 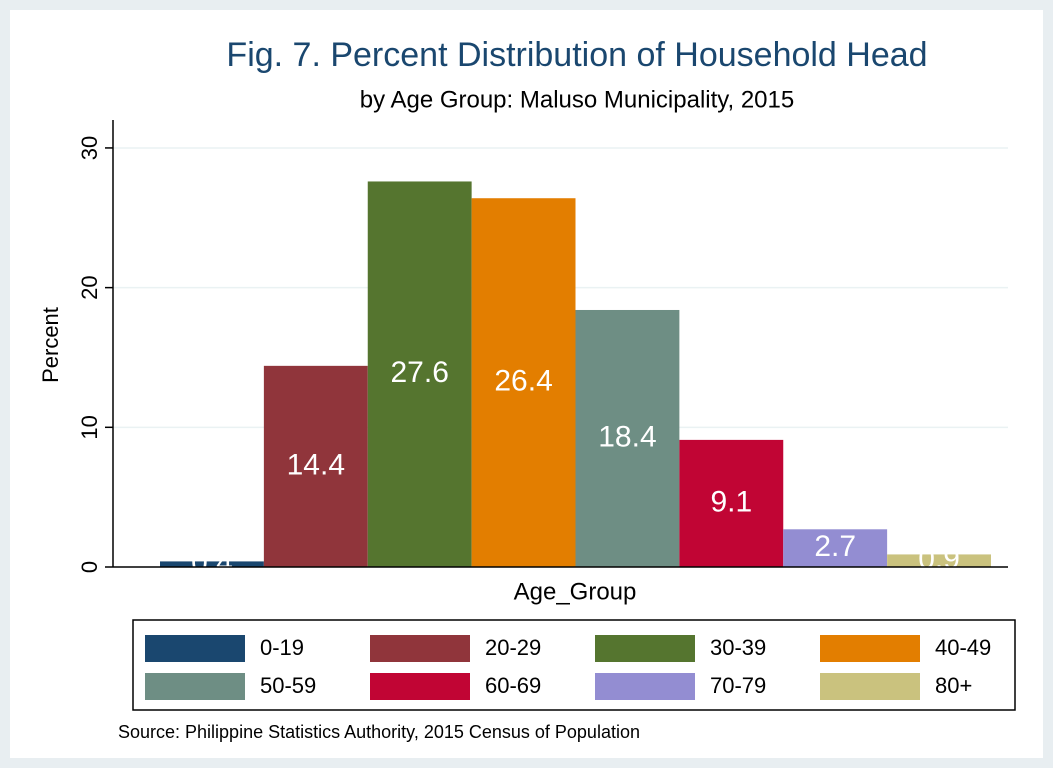 What do you see at coordinates (89, 148) in the screenshot?
I see `y-tick-label: 30` at bounding box center [89, 148].